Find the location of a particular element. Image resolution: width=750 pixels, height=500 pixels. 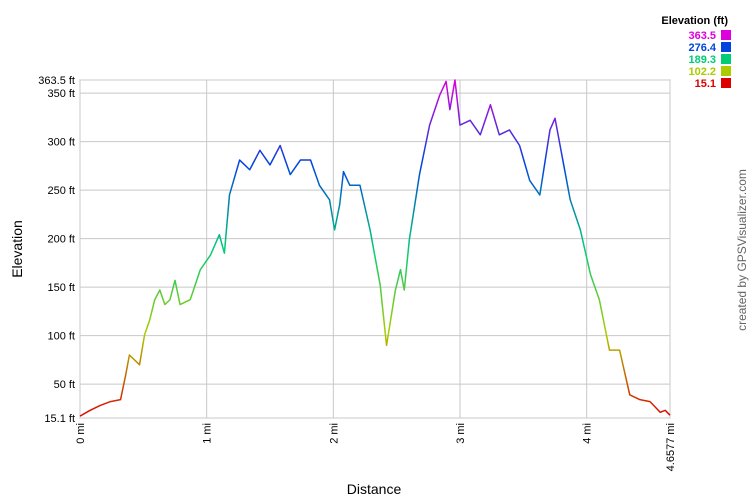

legend-label: 363.5 is located at coordinates (702, 36).